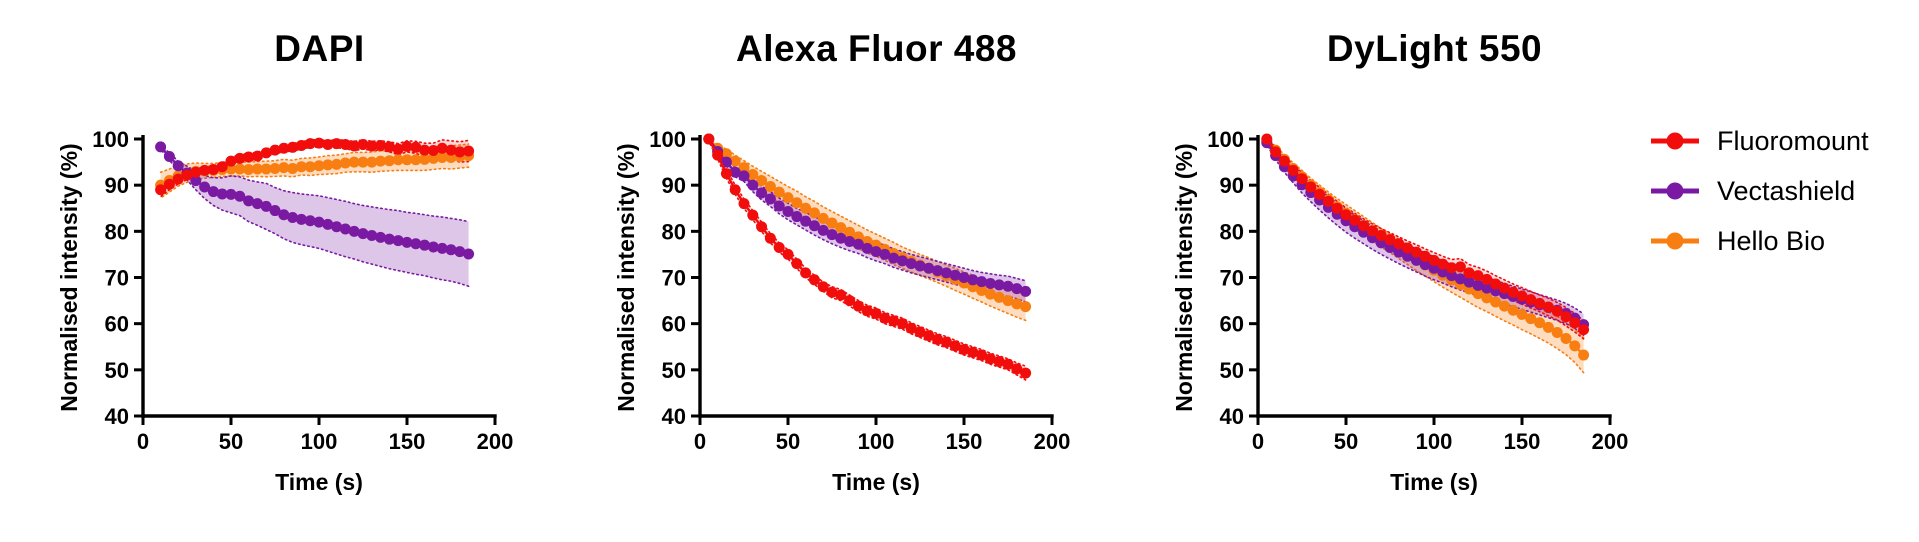 This screenshot has height=542, width=1919. I want to click on hello-bio-error-band-upper-edge, so click(867, 215).